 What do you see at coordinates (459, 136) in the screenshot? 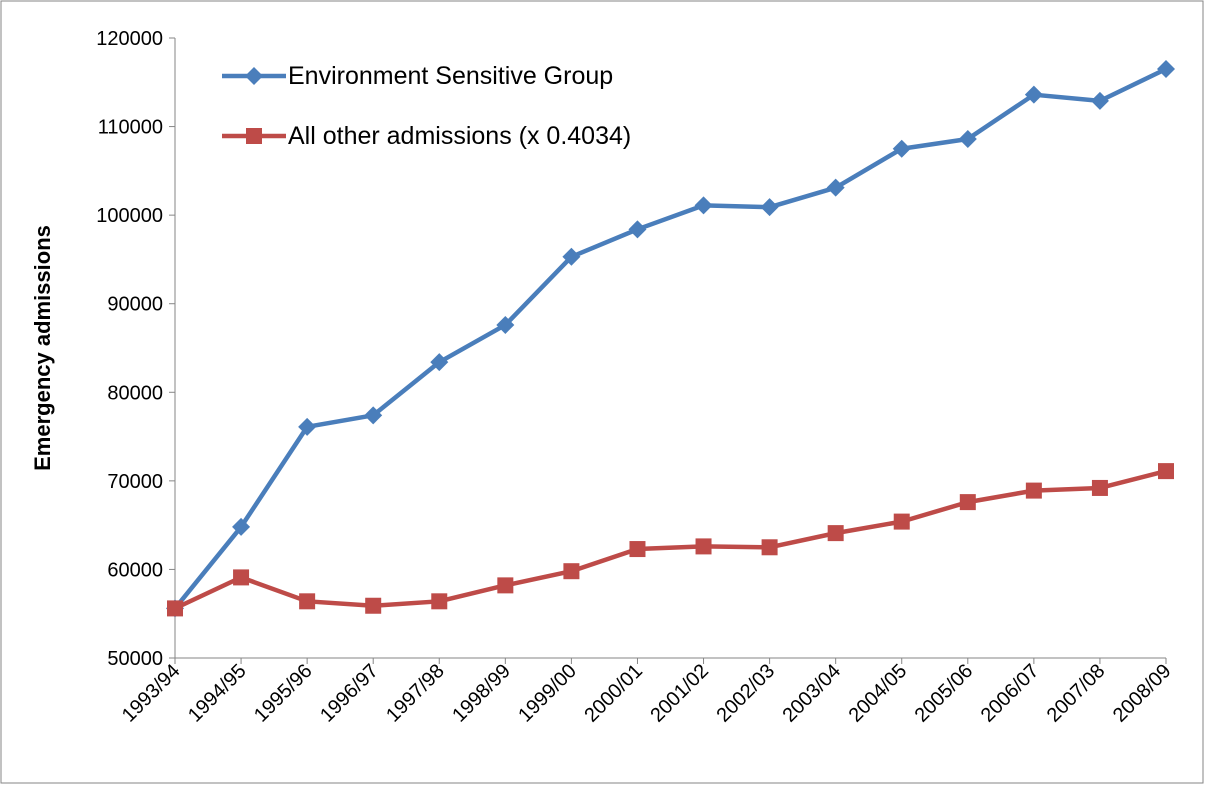
I see `legend-label: All other admissions (x 0.4034)` at bounding box center [459, 136].